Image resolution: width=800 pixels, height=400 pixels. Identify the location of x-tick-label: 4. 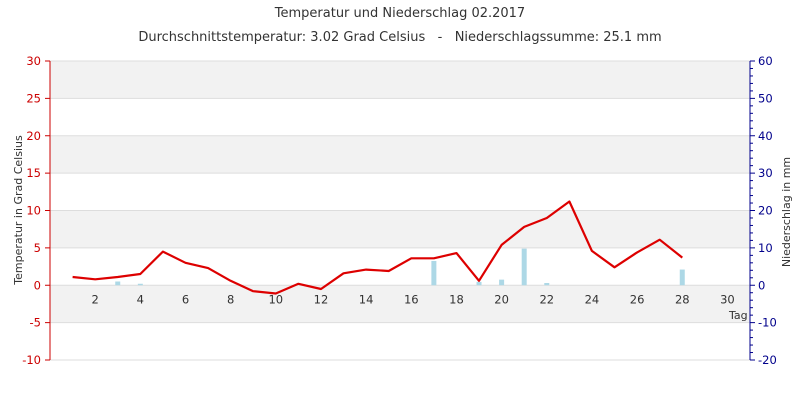
(140, 299).